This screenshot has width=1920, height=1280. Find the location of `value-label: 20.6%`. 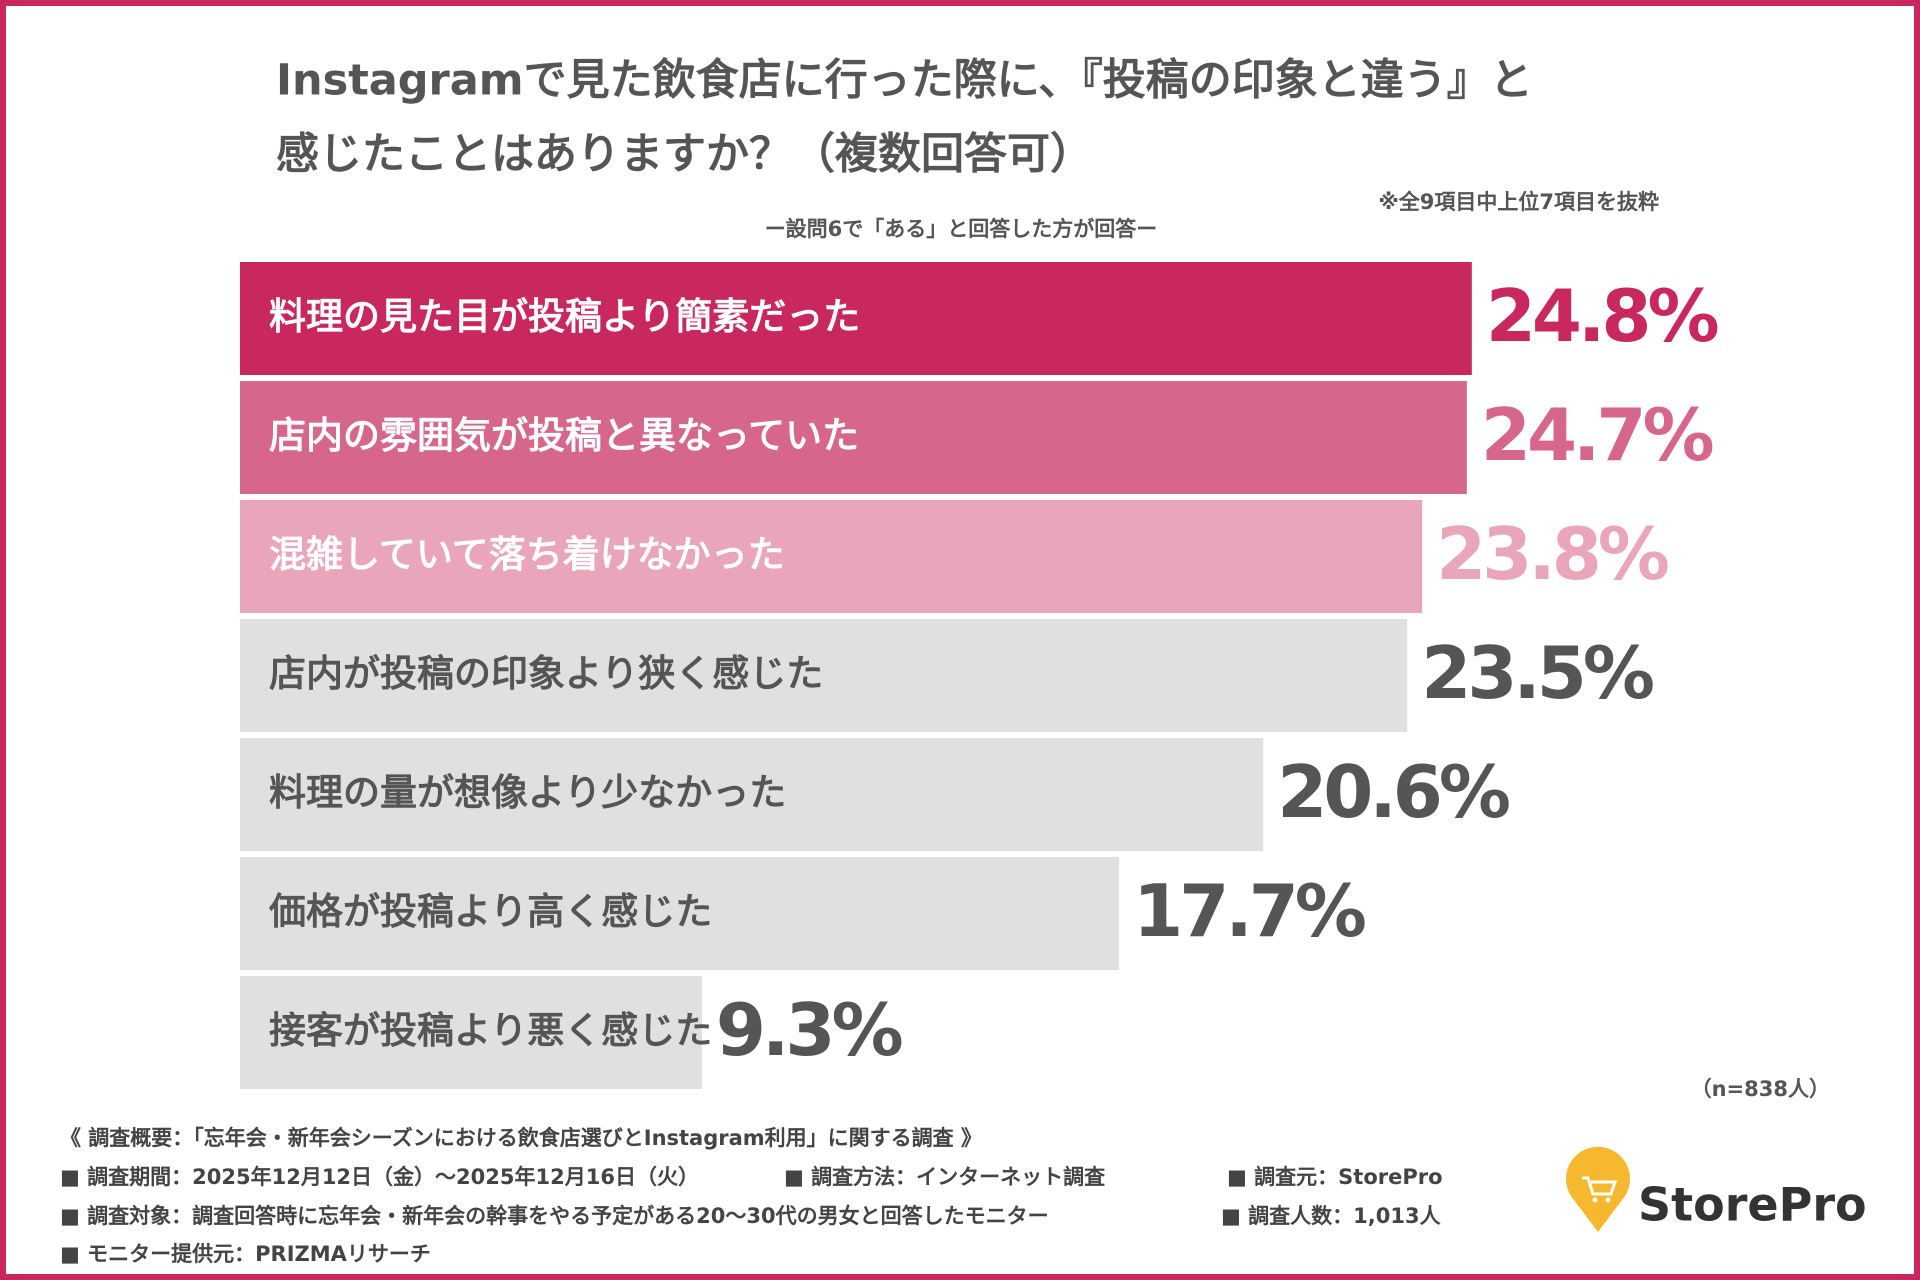

value-label: 20.6% is located at coordinates (1393, 792).